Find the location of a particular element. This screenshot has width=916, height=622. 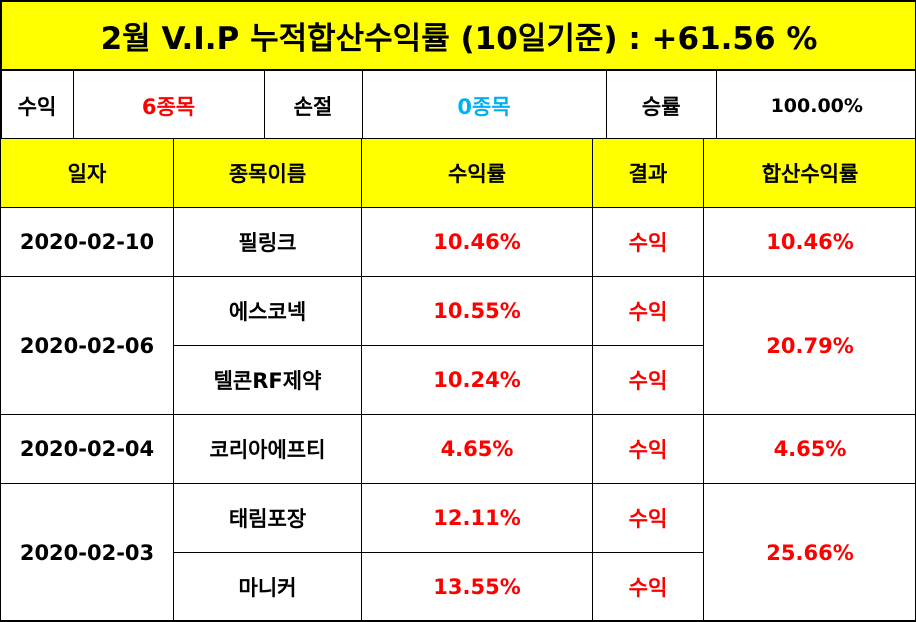

column-header-return: 수익률 is located at coordinates (477, 173).